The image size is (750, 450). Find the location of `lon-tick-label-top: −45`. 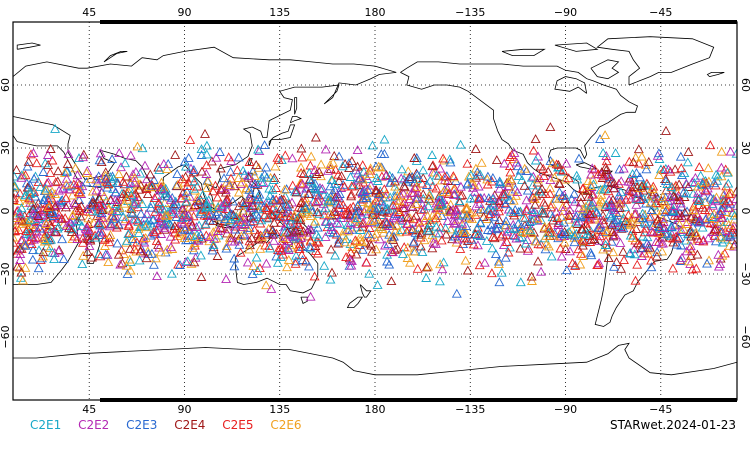

lon-tick-label-top: −45 is located at coordinates (660, 12).